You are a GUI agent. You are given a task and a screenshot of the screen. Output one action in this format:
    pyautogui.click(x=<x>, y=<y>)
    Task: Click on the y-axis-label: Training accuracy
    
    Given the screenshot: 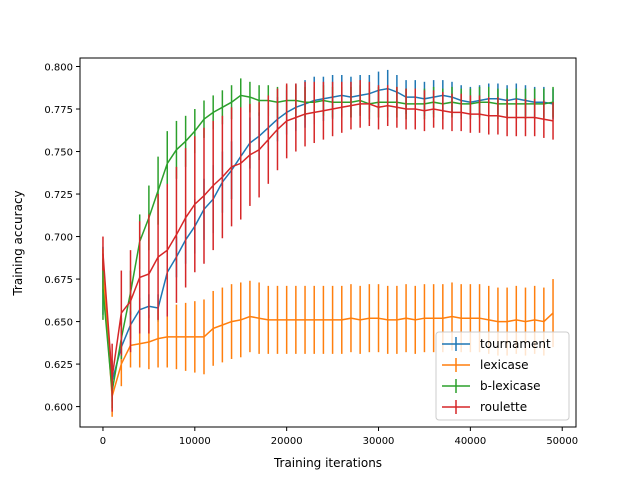 What is the action you would take?
    pyautogui.click(x=18, y=243)
    